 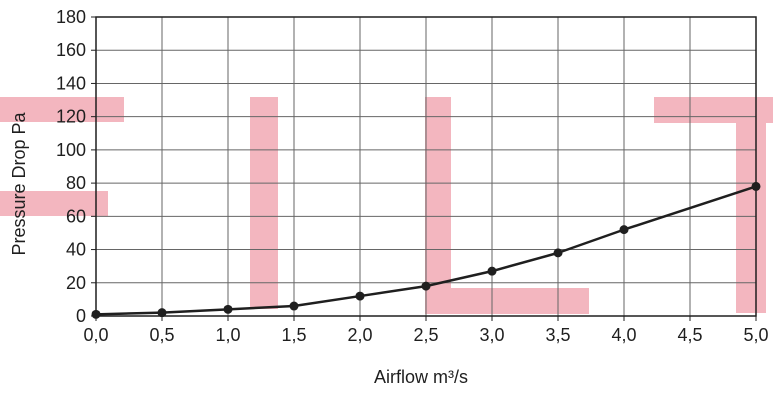 What do you see at coordinates (557, 335) in the screenshot?
I see `x-tick-label-7: 3,5` at bounding box center [557, 335].